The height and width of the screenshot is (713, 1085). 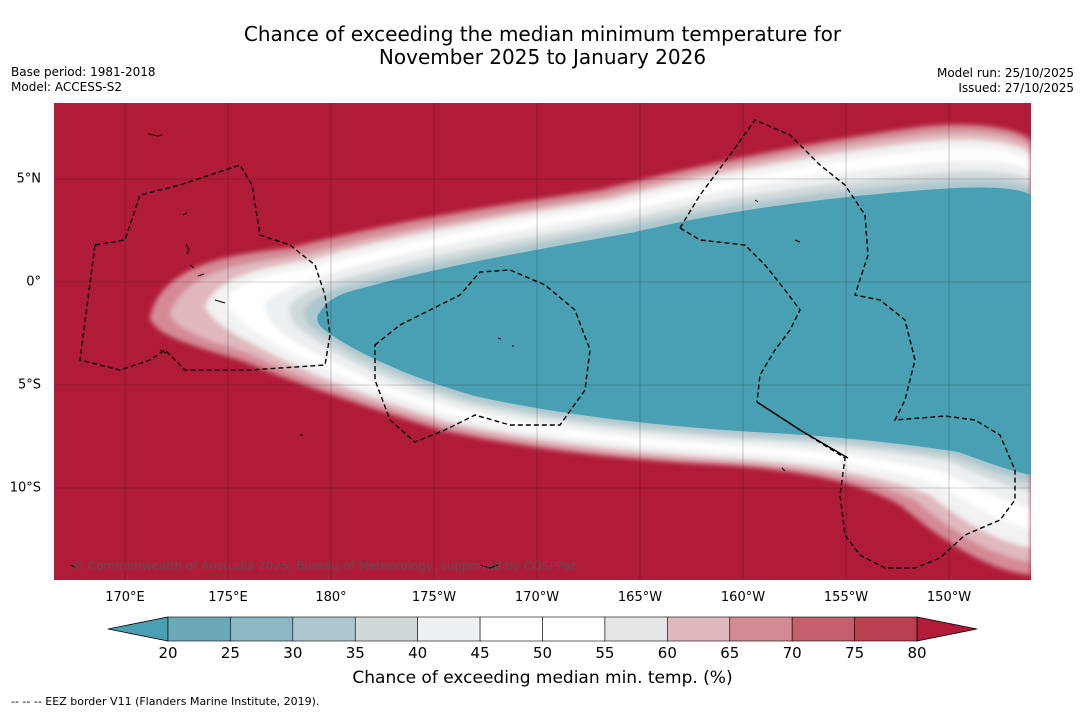 I want to click on colorbar-tick-40: 40, so click(x=418, y=653).